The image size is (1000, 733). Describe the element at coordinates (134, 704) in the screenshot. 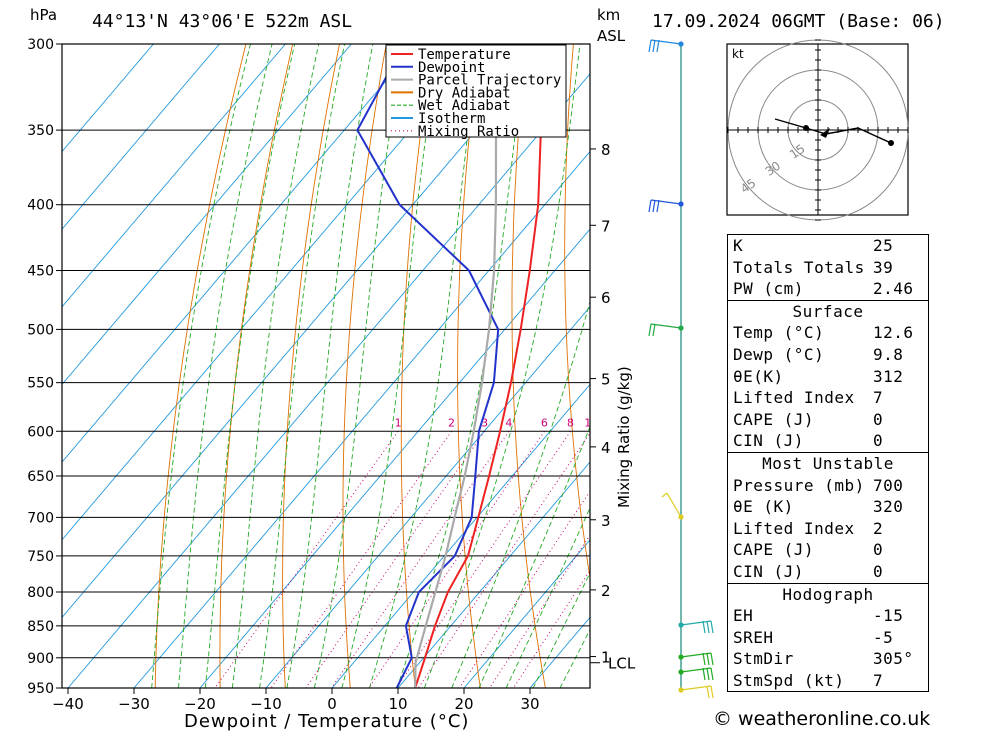

I see `temperature-tick-label: −30` at that location.